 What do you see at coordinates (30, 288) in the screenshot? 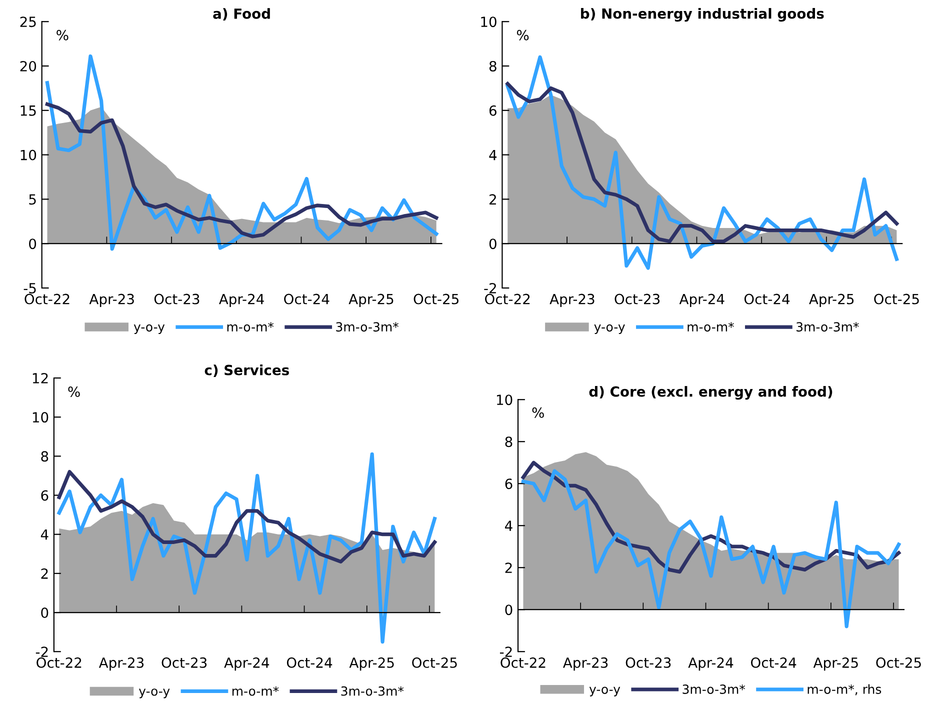
I see `y-tick-label: -5` at bounding box center [30, 288].